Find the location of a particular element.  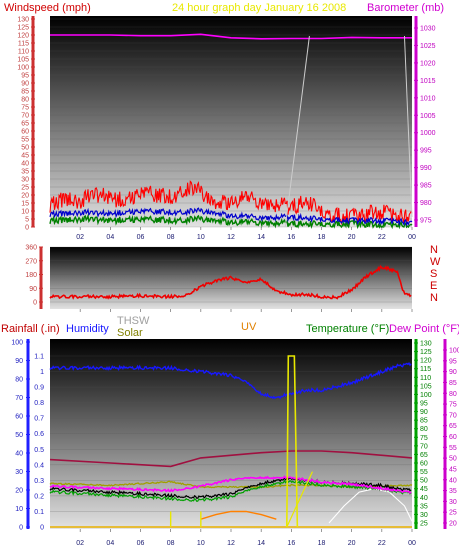

temperature-tick-label: 110 is located at coordinates (425, 378).